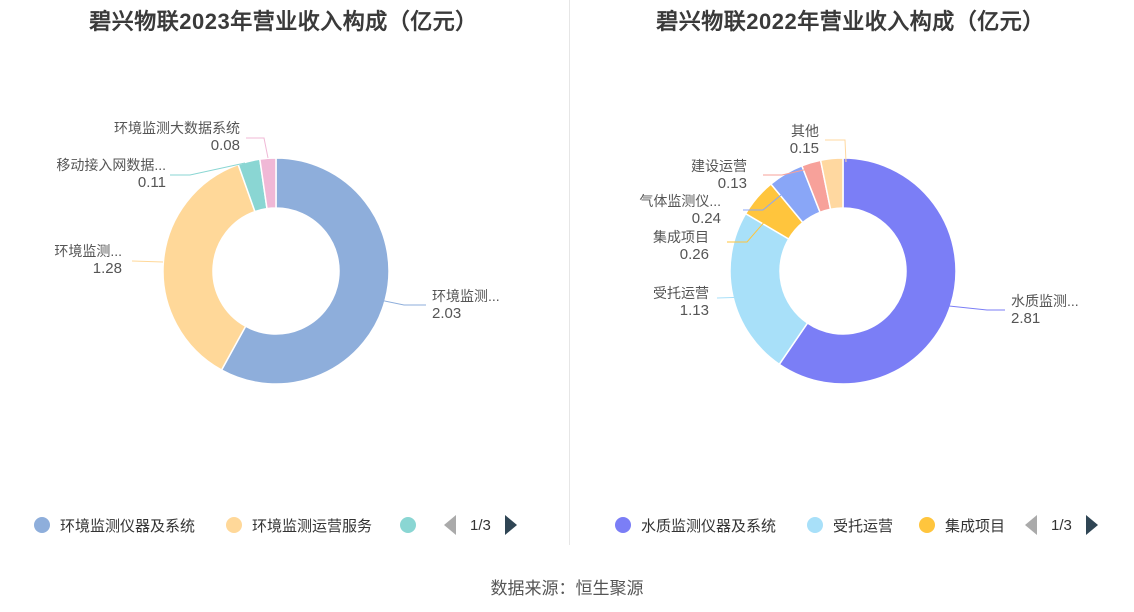  What do you see at coordinates (177, 128) in the screenshot?
I see `slice-label: 环境监测大数据系统` at bounding box center [177, 128].